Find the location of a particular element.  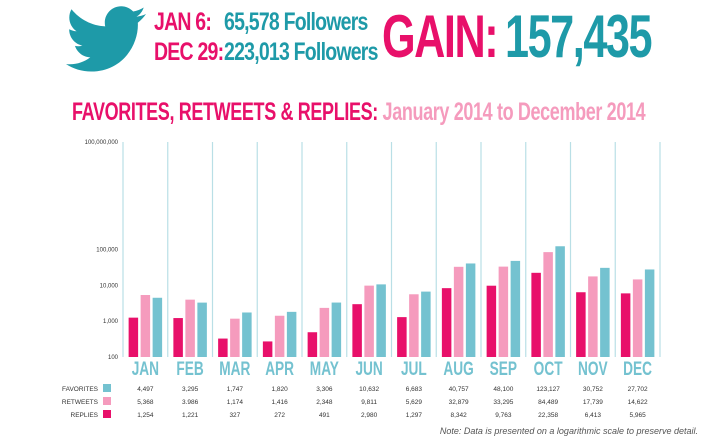

bar-retweets-sep is located at coordinates (503, 311).